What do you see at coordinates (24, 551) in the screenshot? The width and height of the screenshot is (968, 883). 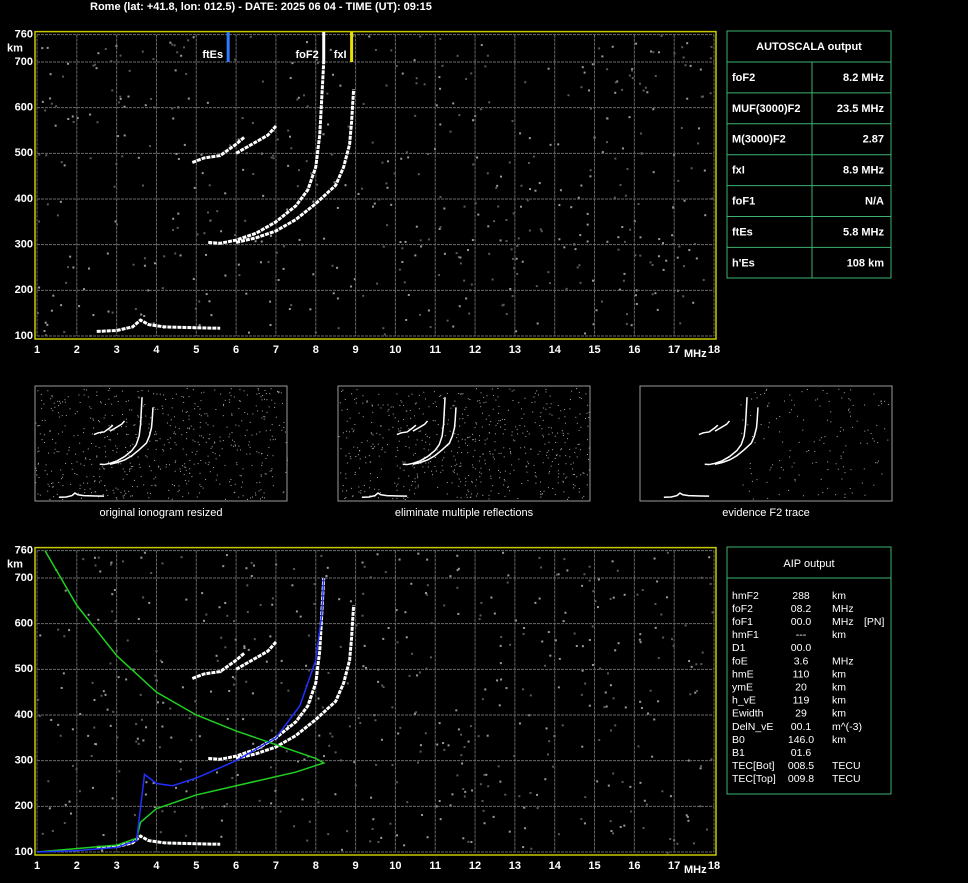 I see `y-tick-label: 760` at bounding box center [24, 551].